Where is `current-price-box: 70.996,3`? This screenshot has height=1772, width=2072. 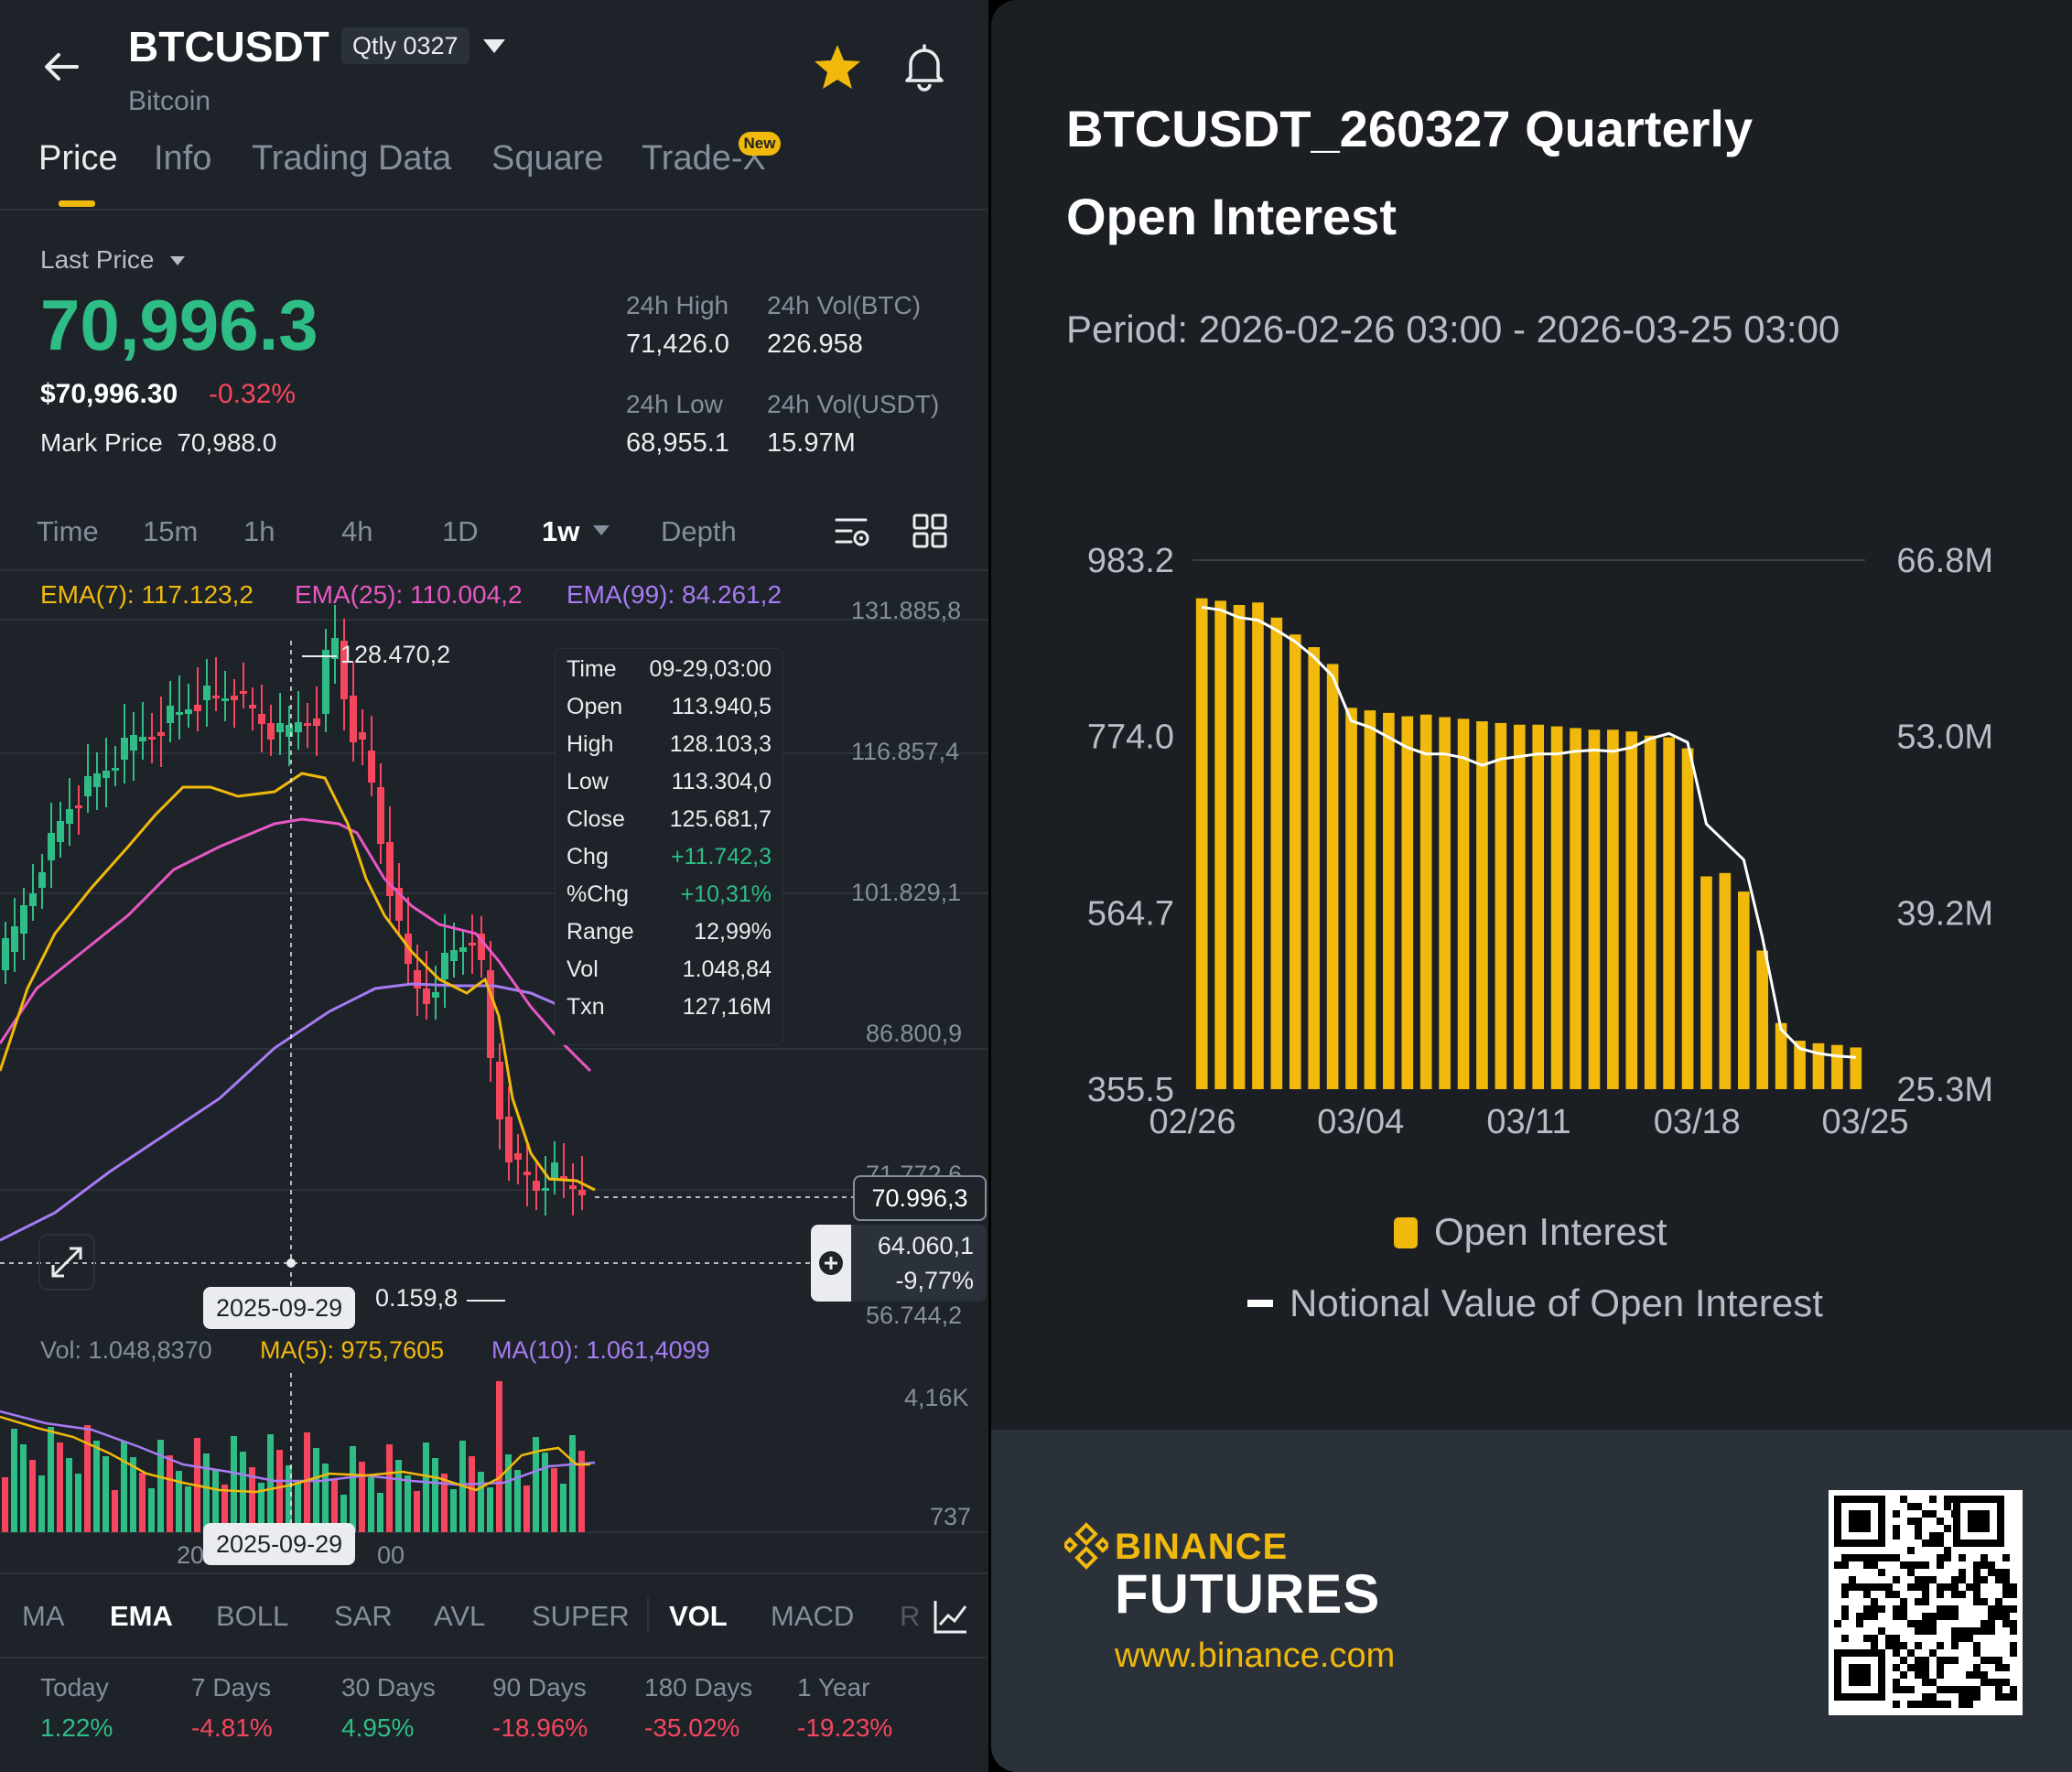 current-price-box: 70.996,3 is located at coordinates (920, 1198).